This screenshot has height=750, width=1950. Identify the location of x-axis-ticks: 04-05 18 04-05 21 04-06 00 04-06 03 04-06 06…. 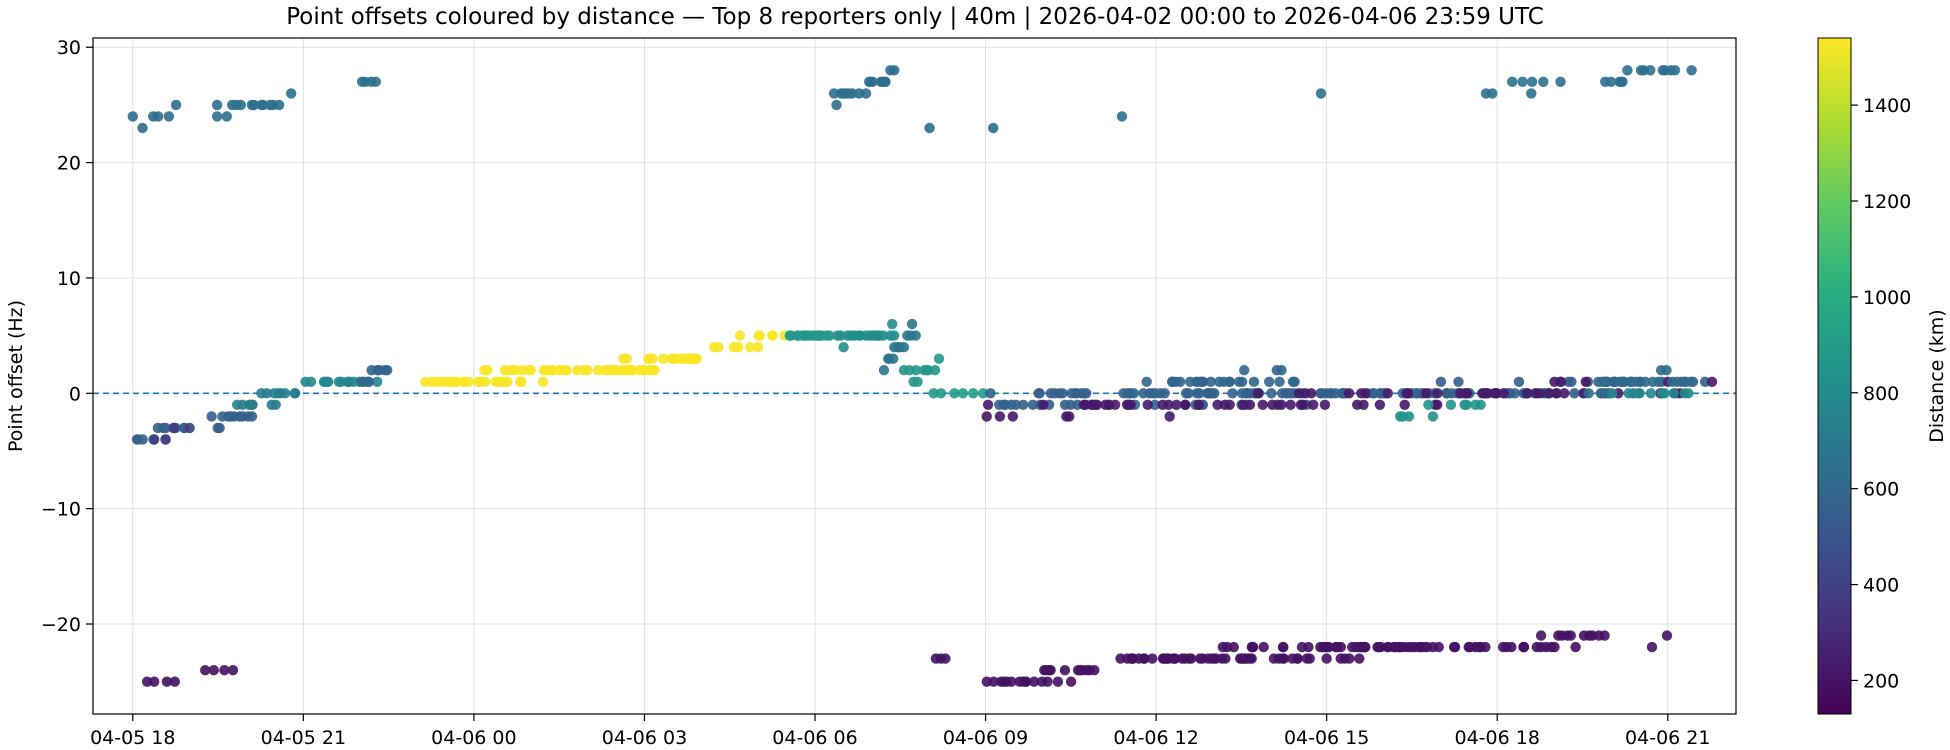
(900, 731).